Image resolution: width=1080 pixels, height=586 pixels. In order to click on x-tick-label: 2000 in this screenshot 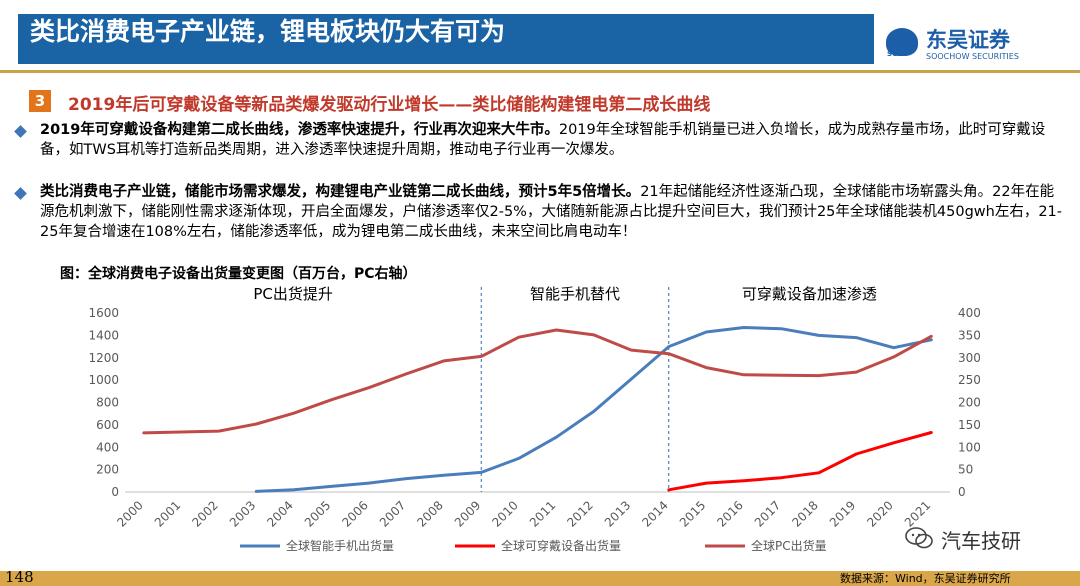, I will do `click(129, 513)`.